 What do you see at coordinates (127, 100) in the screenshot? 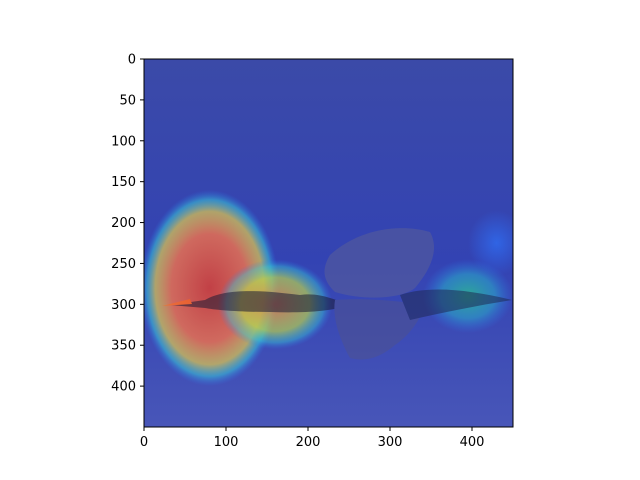
I see `y-tick-label: 50` at bounding box center [127, 100].